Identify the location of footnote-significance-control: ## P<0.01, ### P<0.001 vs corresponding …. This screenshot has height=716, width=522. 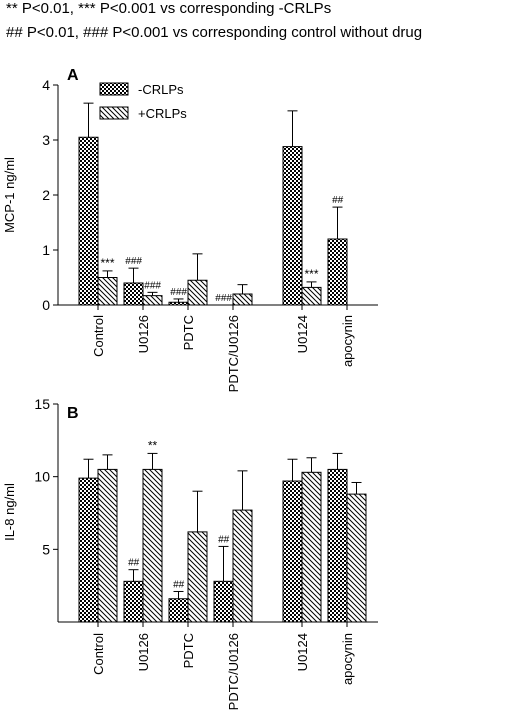
(214, 32).